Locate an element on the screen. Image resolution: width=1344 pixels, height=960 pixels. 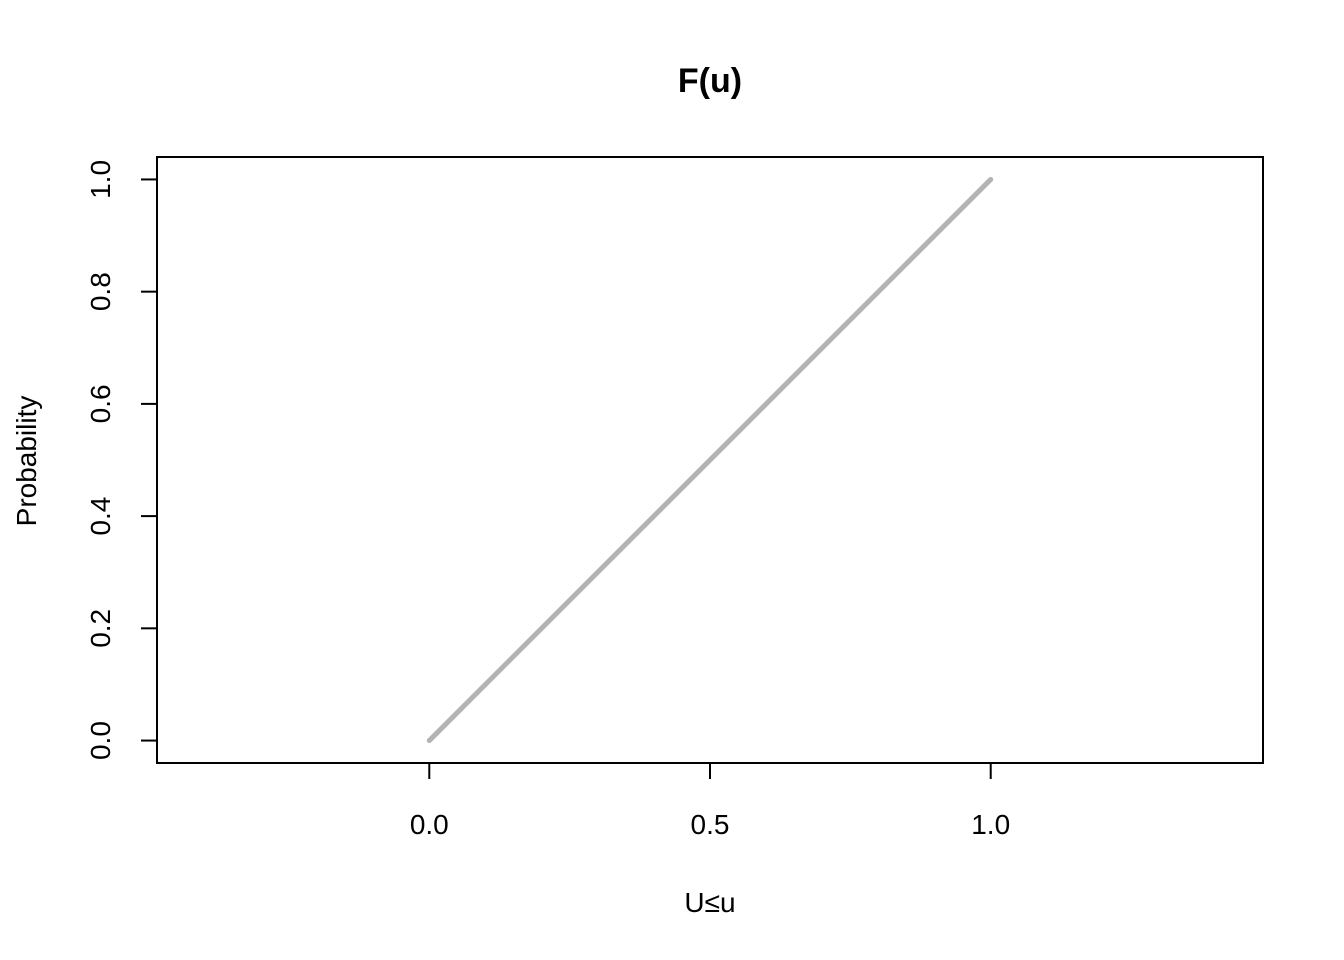
chart-title: F(u) is located at coordinates (710, 81).